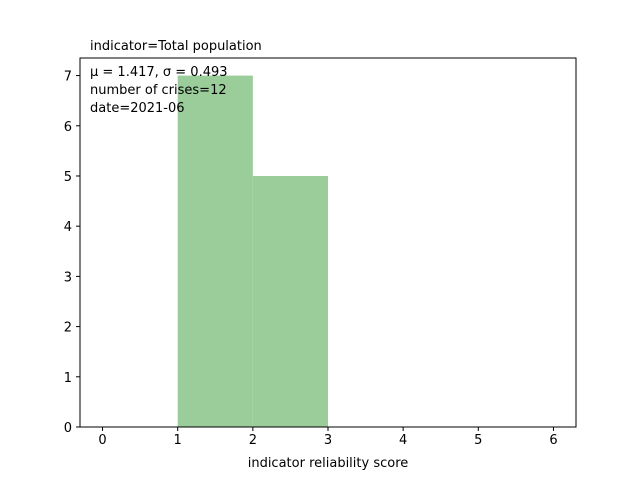 Image resolution: width=640 pixels, height=480 pixels. Describe the element at coordinates (159, 72) in the screenshot. I see `stats-annotation: μ = 1.417, σ = 0.493` at that location.